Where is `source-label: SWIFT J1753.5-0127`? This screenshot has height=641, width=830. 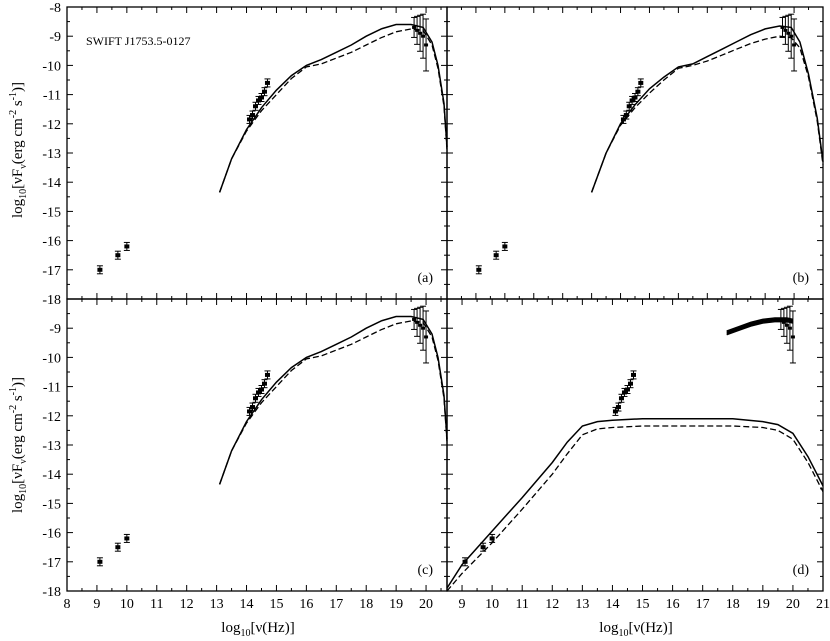
source-label: SWIFT J1753.5-0127 is located at coordinates (138, 41).